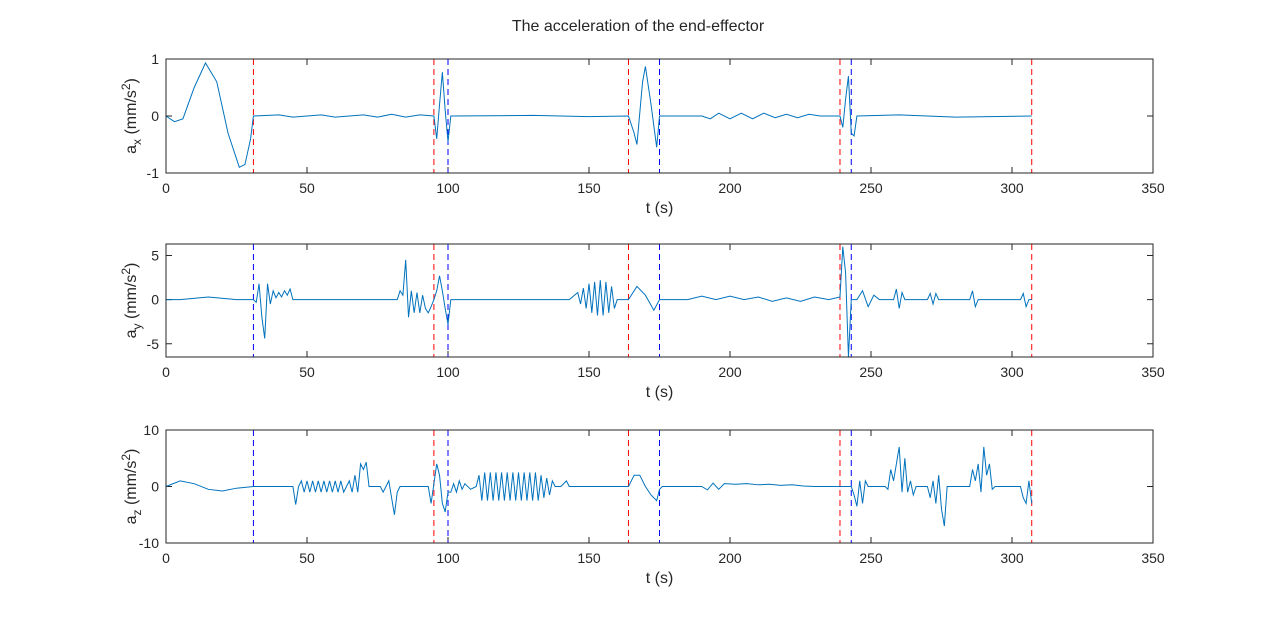 This screenshot has height=630, width=1275. What do you see at coordinates (155, 255) in the screenshot?
I see `y-tick-label: 5` at bounding box center [155, 255].